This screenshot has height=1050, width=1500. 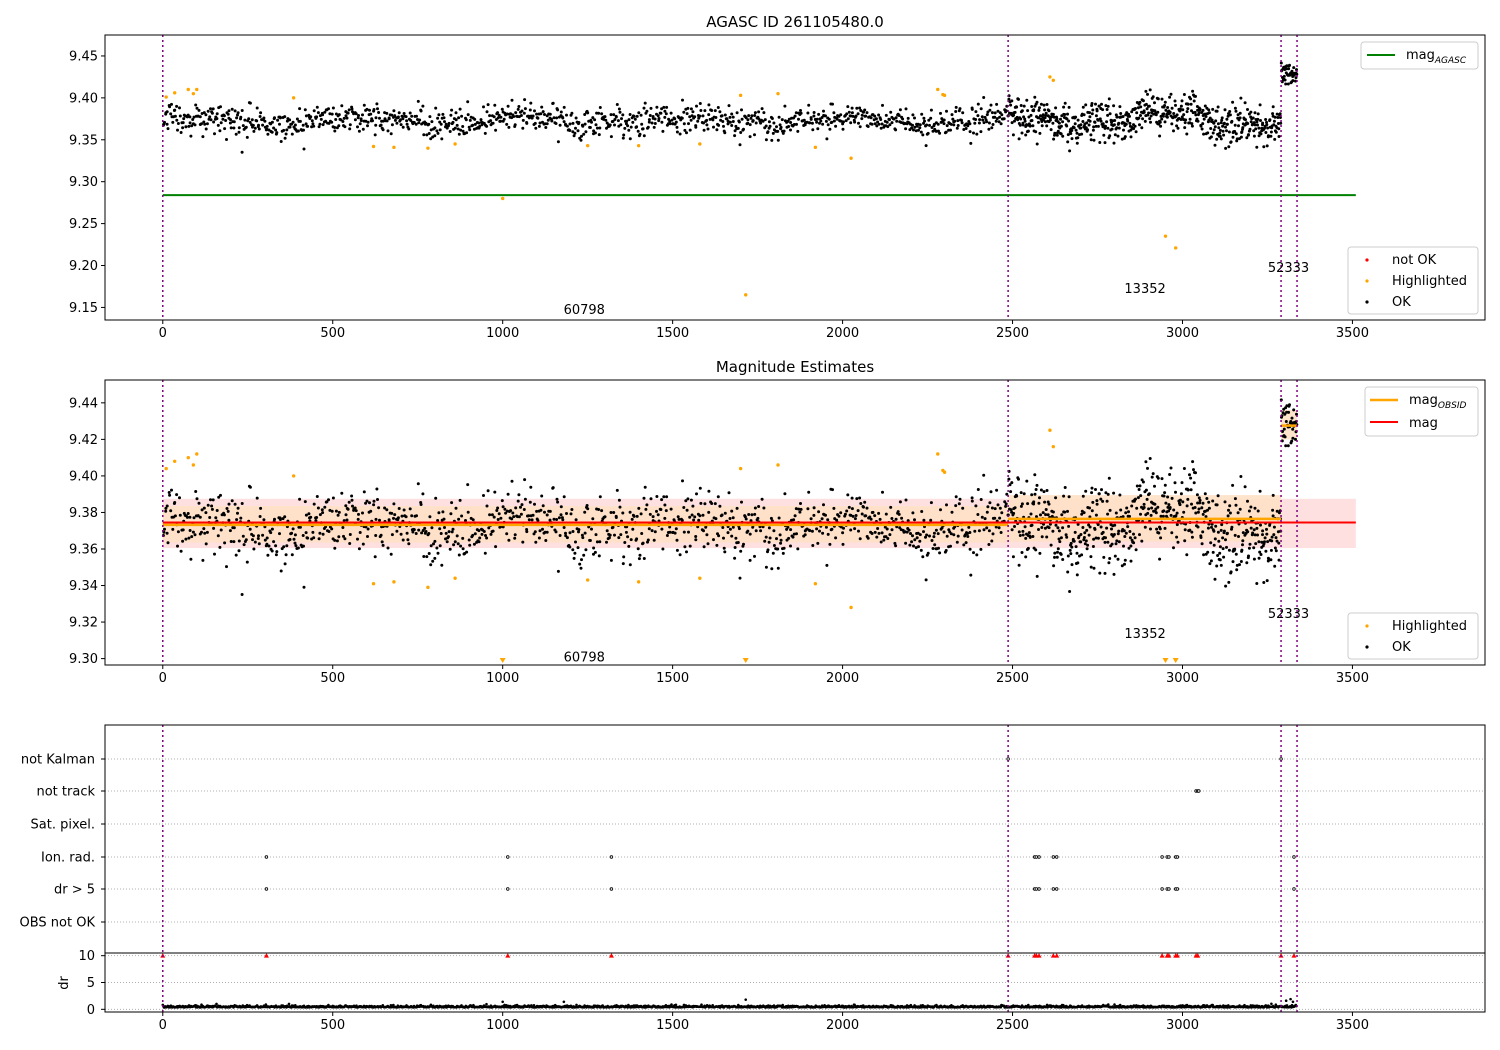 I want to click on x-tick-label: 1000, so click(x=502, y=678).